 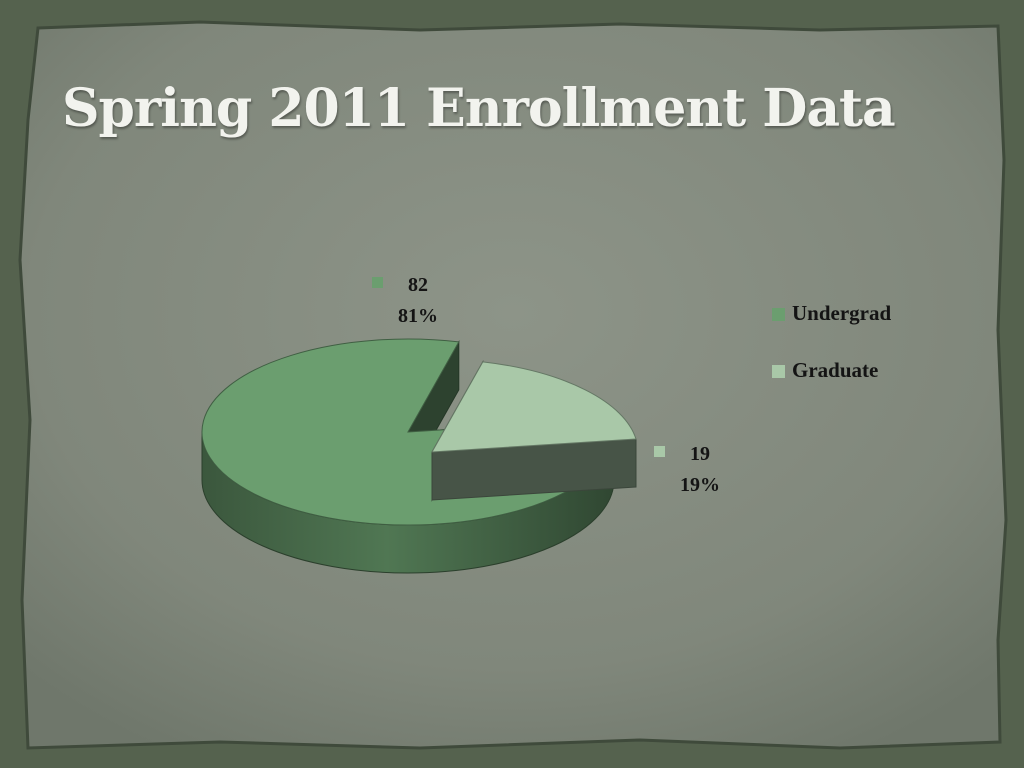 I want to click on data-label-percent: 81%, so click(x=418, y=316).